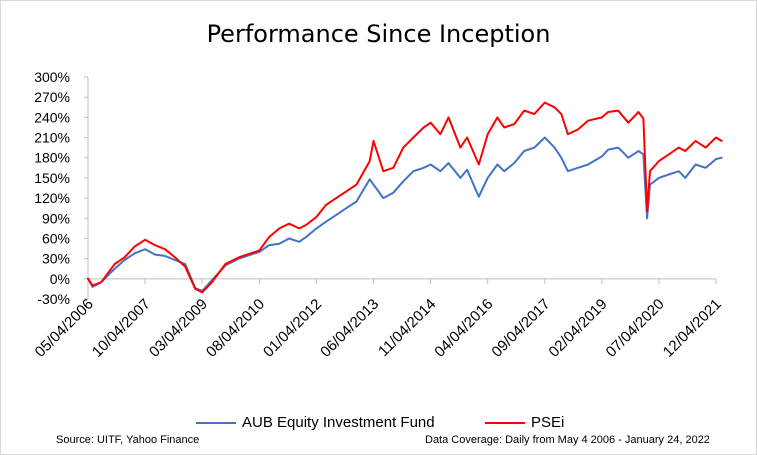  I want to click on y-tick-label: 300%, so click(52, 77).